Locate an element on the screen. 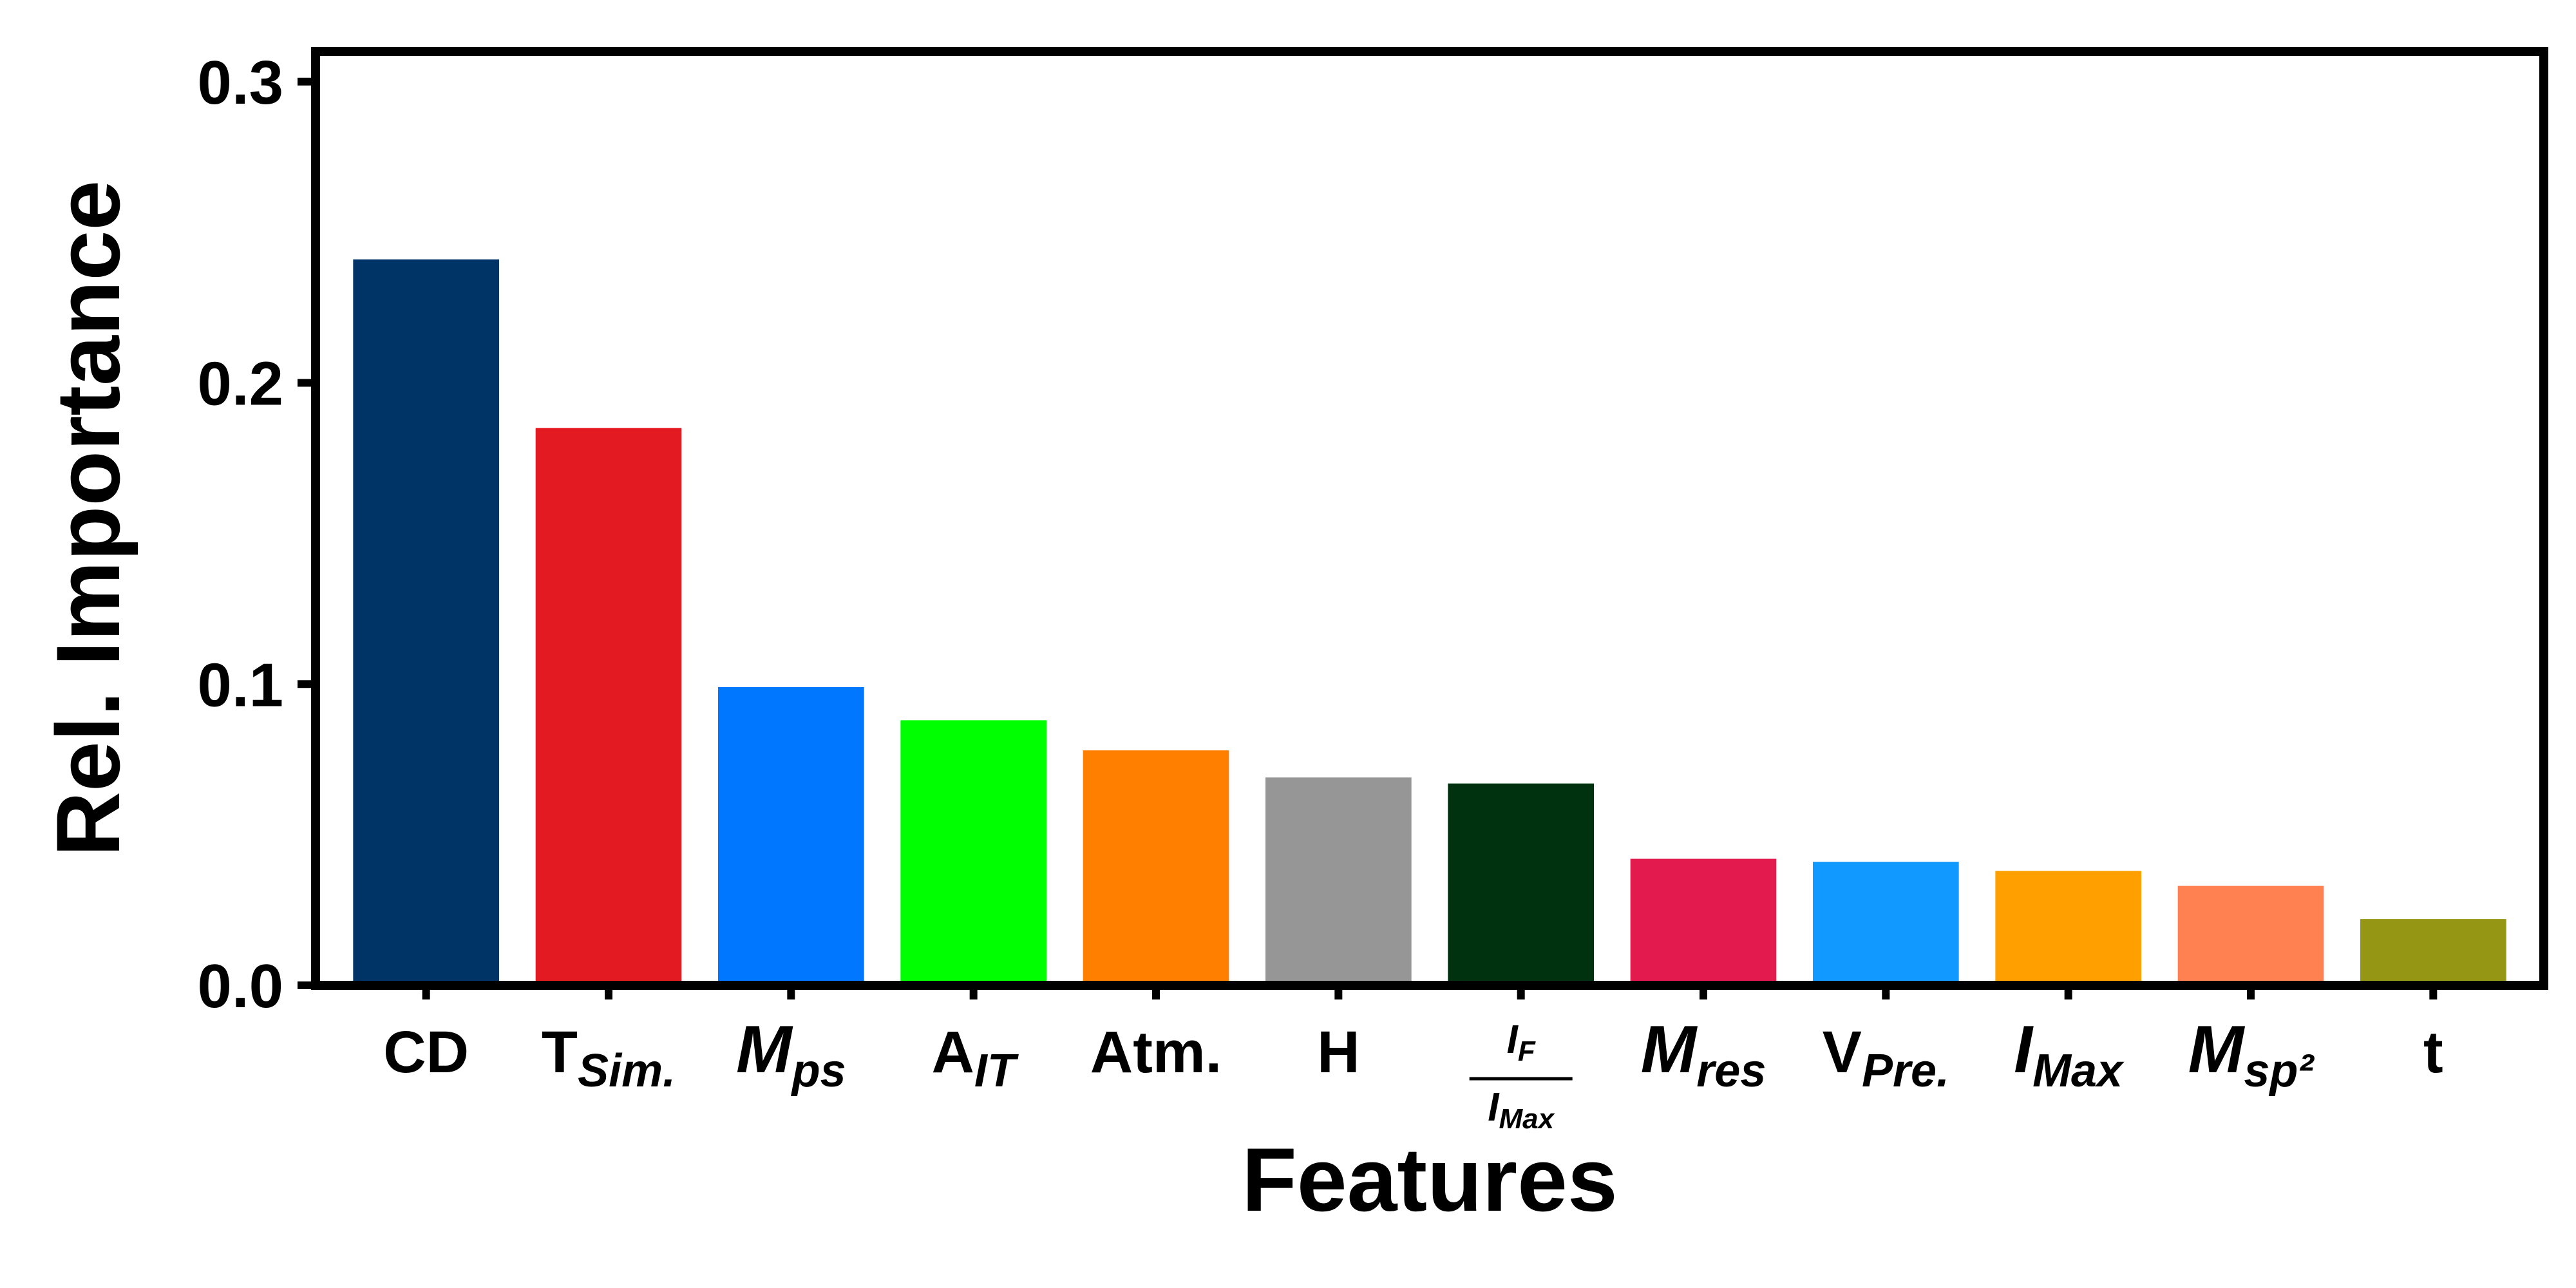 This screenshot has width=2576, height=1288. x-tick-label: Atm. is located at coordinates (1156, 1052).